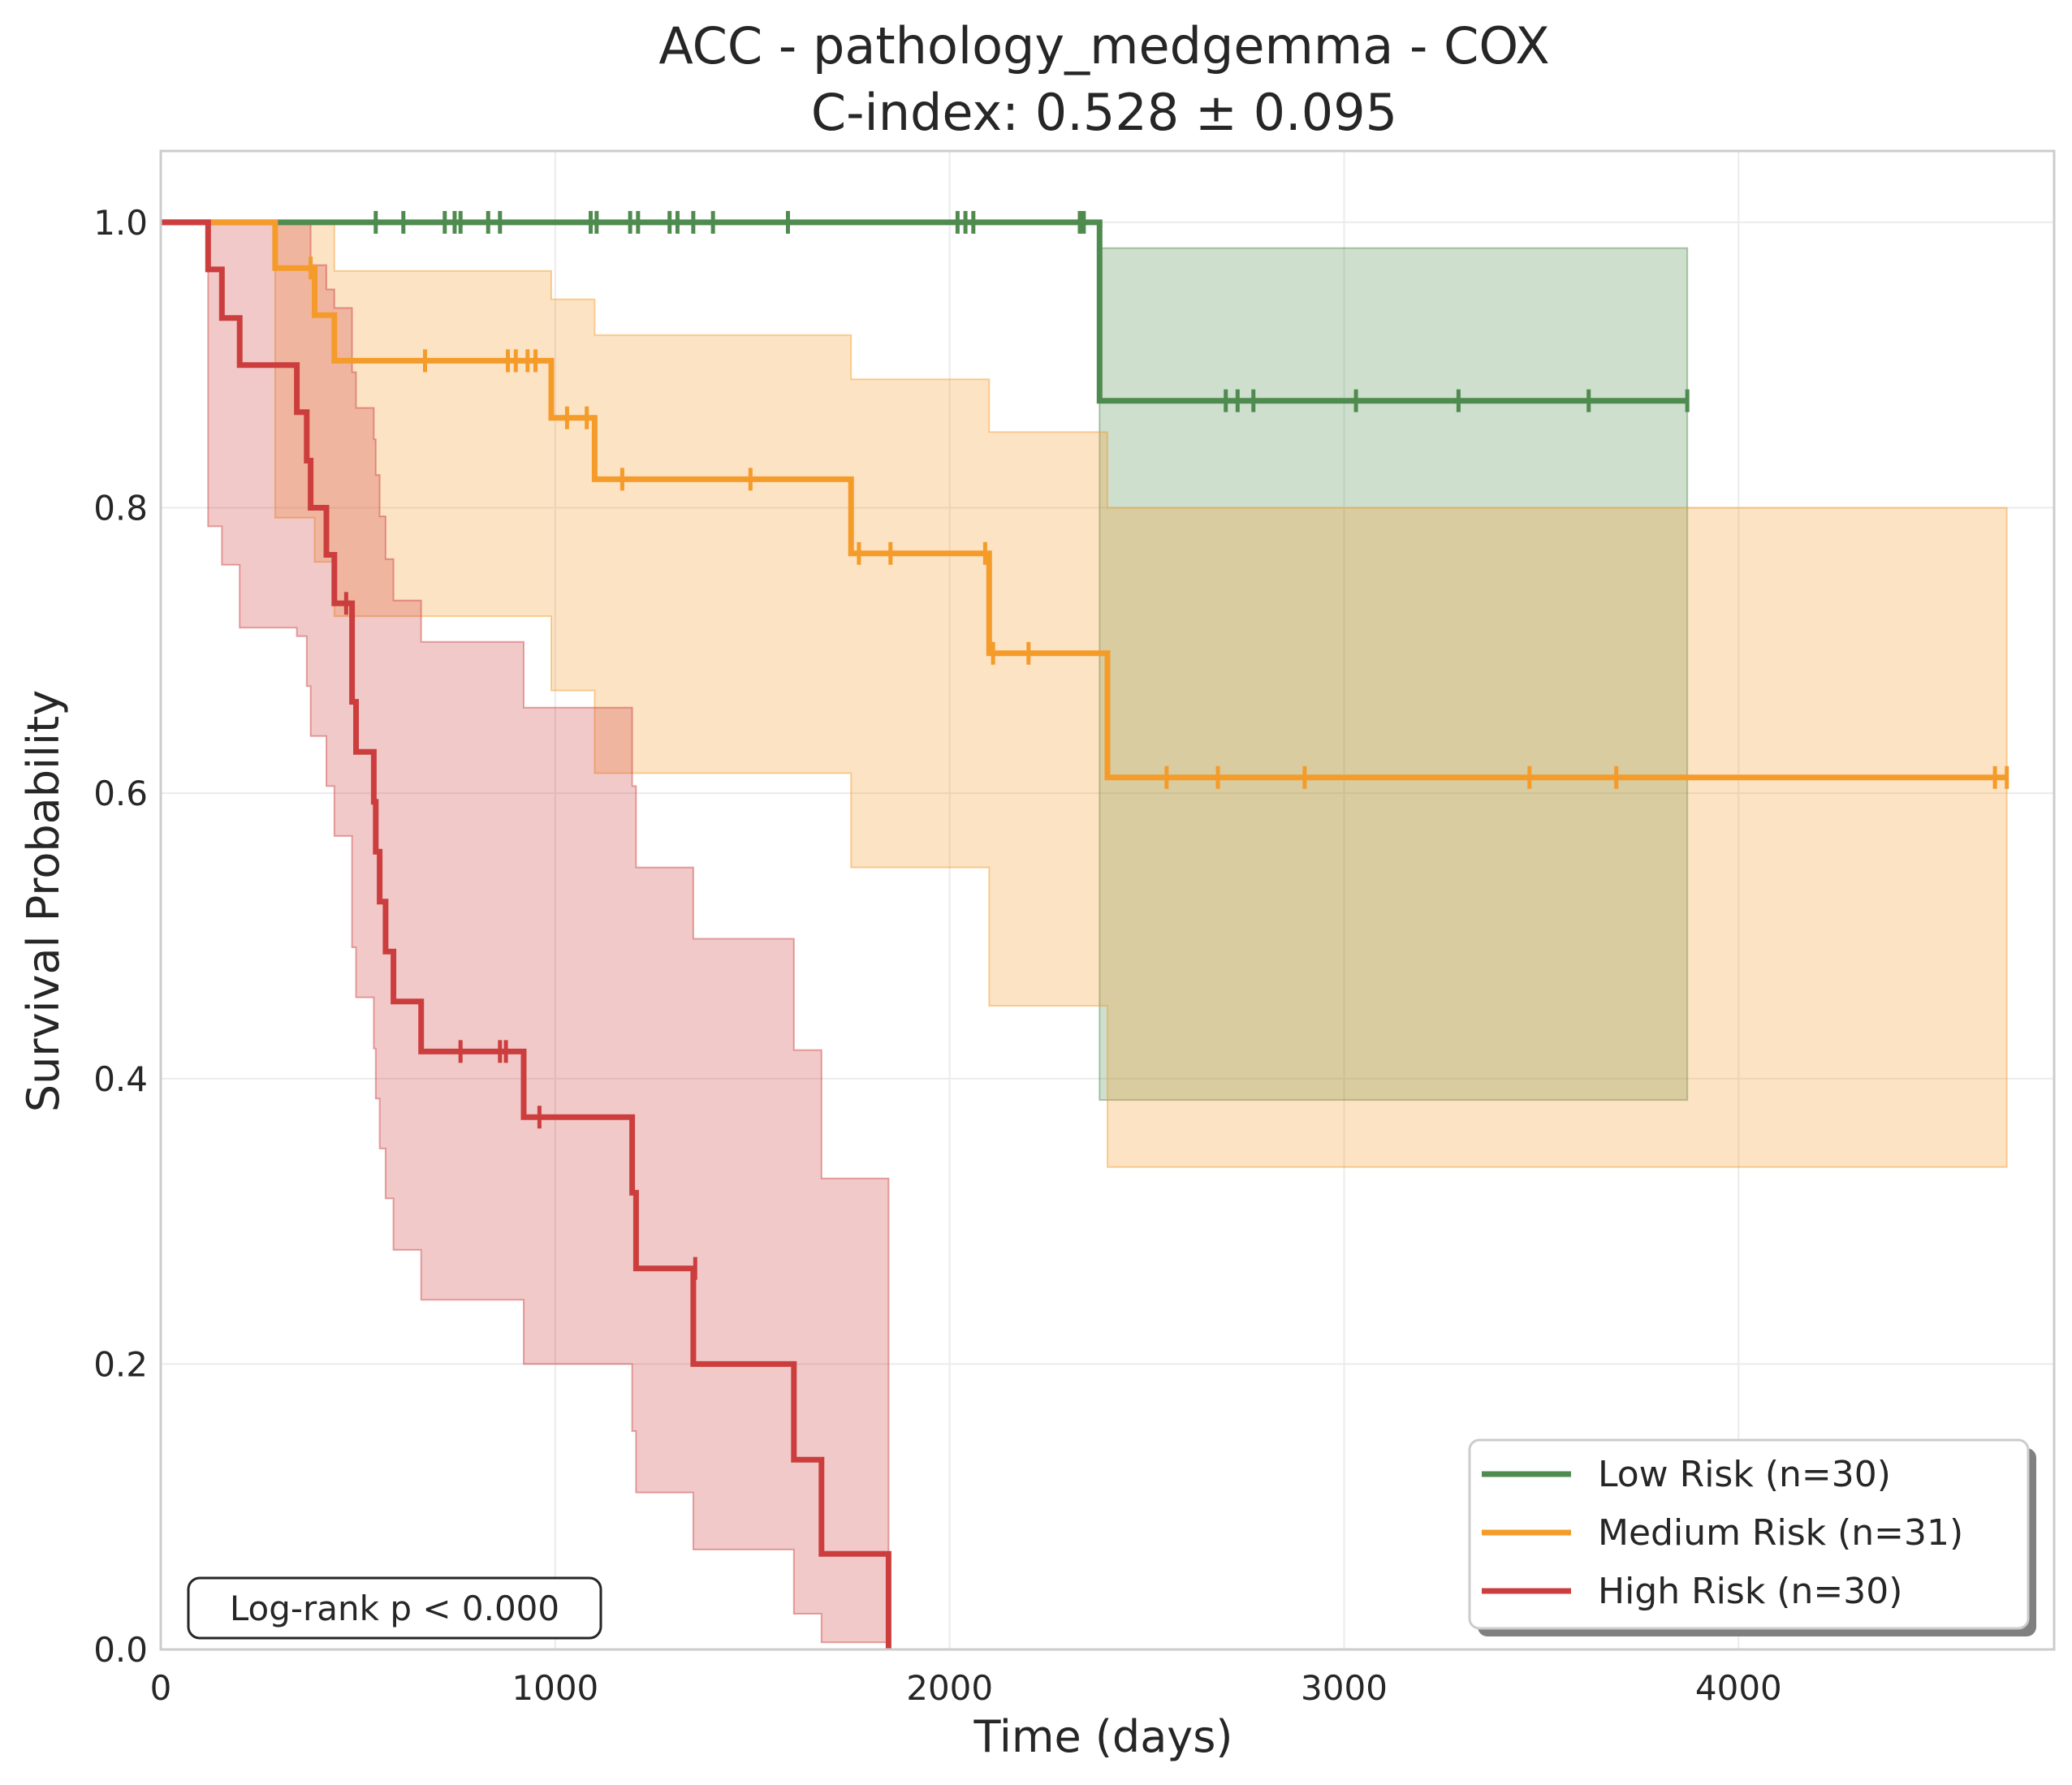 This screenshot has height=1785, width=2072. Describe the element at coordinates (1394, 675) in the screenshot. I see `ci-band-low-risk` at that location.